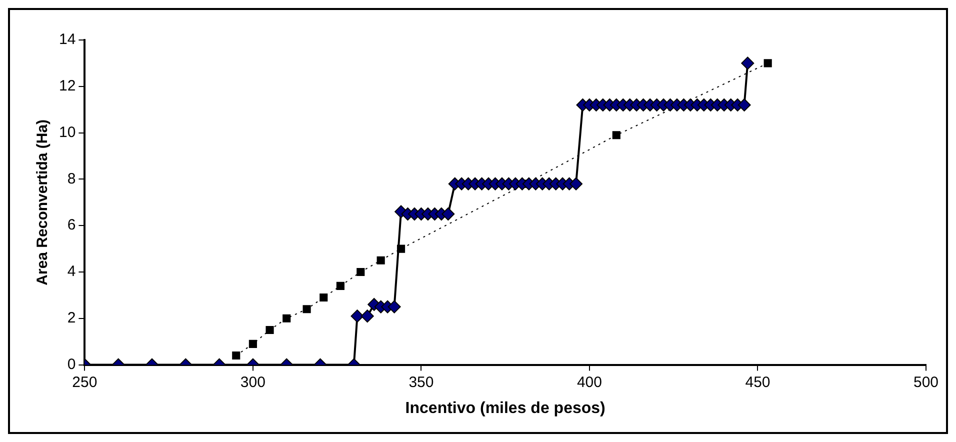  Describe the element at coordinates (71, 179) in the screenshot. I see `y-tick-label: 8` at that location.